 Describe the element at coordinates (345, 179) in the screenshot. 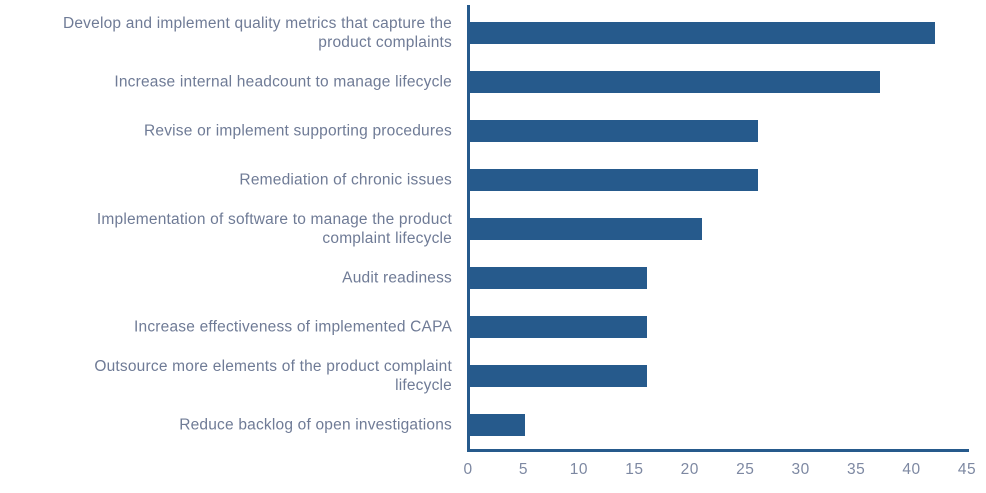

I see `category-label: Remediation of chronic issues` at that location.